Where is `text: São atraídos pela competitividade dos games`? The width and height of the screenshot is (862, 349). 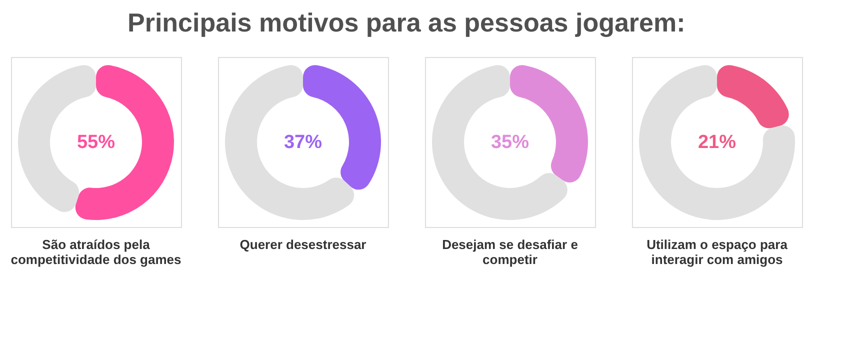
text: São atraídos pela competitividade dos games is located at coordinates (96, 252).